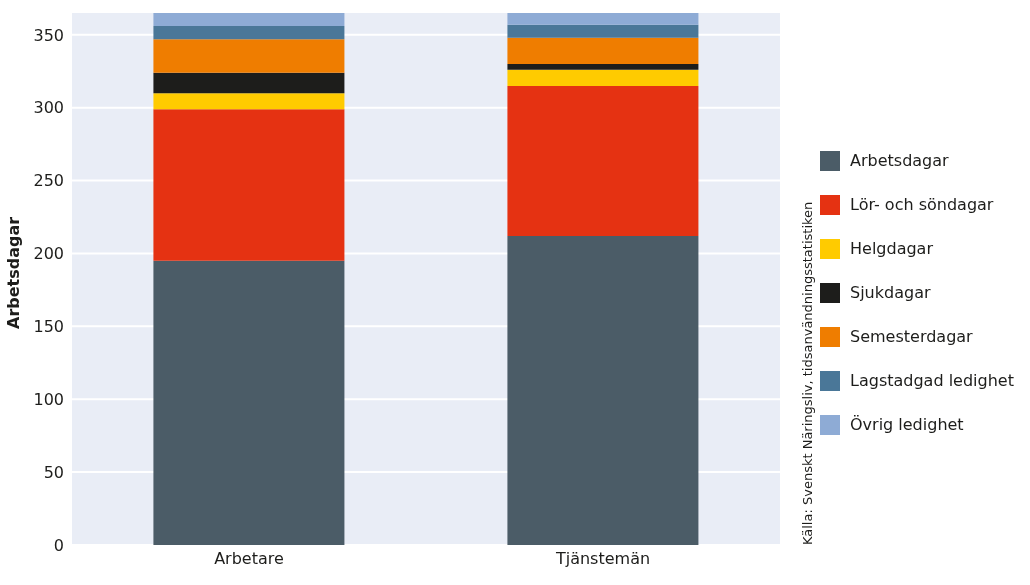 This screenshot has height=585, width=1030. Describe the element at coordinates (48, 181) in the screenshot. I see `y-tick-label: 250` at that location.